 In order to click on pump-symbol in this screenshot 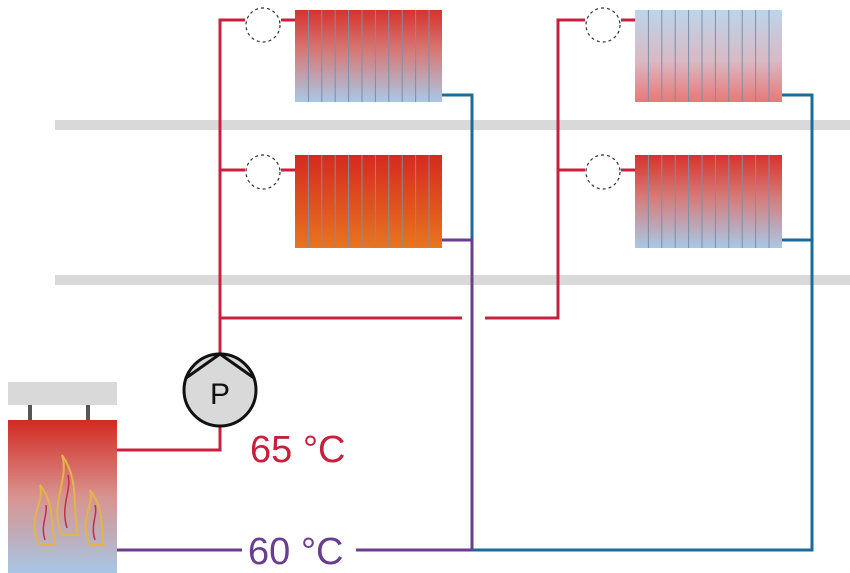, I will do `click(220, 366)`.